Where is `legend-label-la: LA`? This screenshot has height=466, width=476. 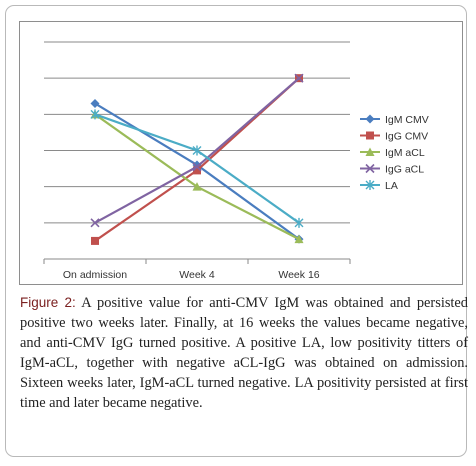 legend-label-la: LA is located at coordinates (391, 186).